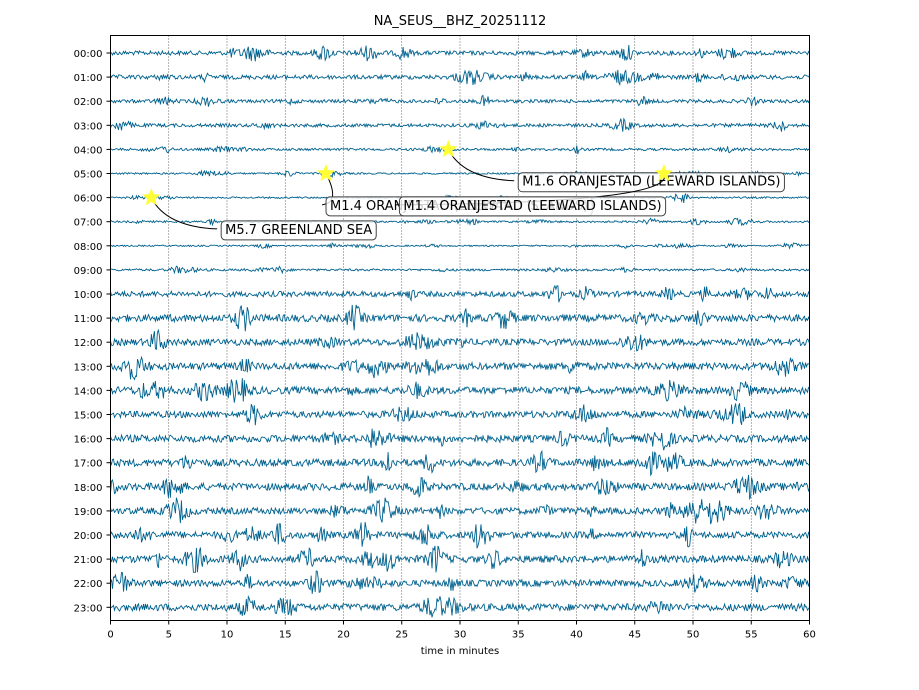 Image resolution: width=919 pixels, height=690 pixels. Describe the element at coordinates (88, 367) in the screenshot. I see `row-label-13:00: 13:00` at that location.